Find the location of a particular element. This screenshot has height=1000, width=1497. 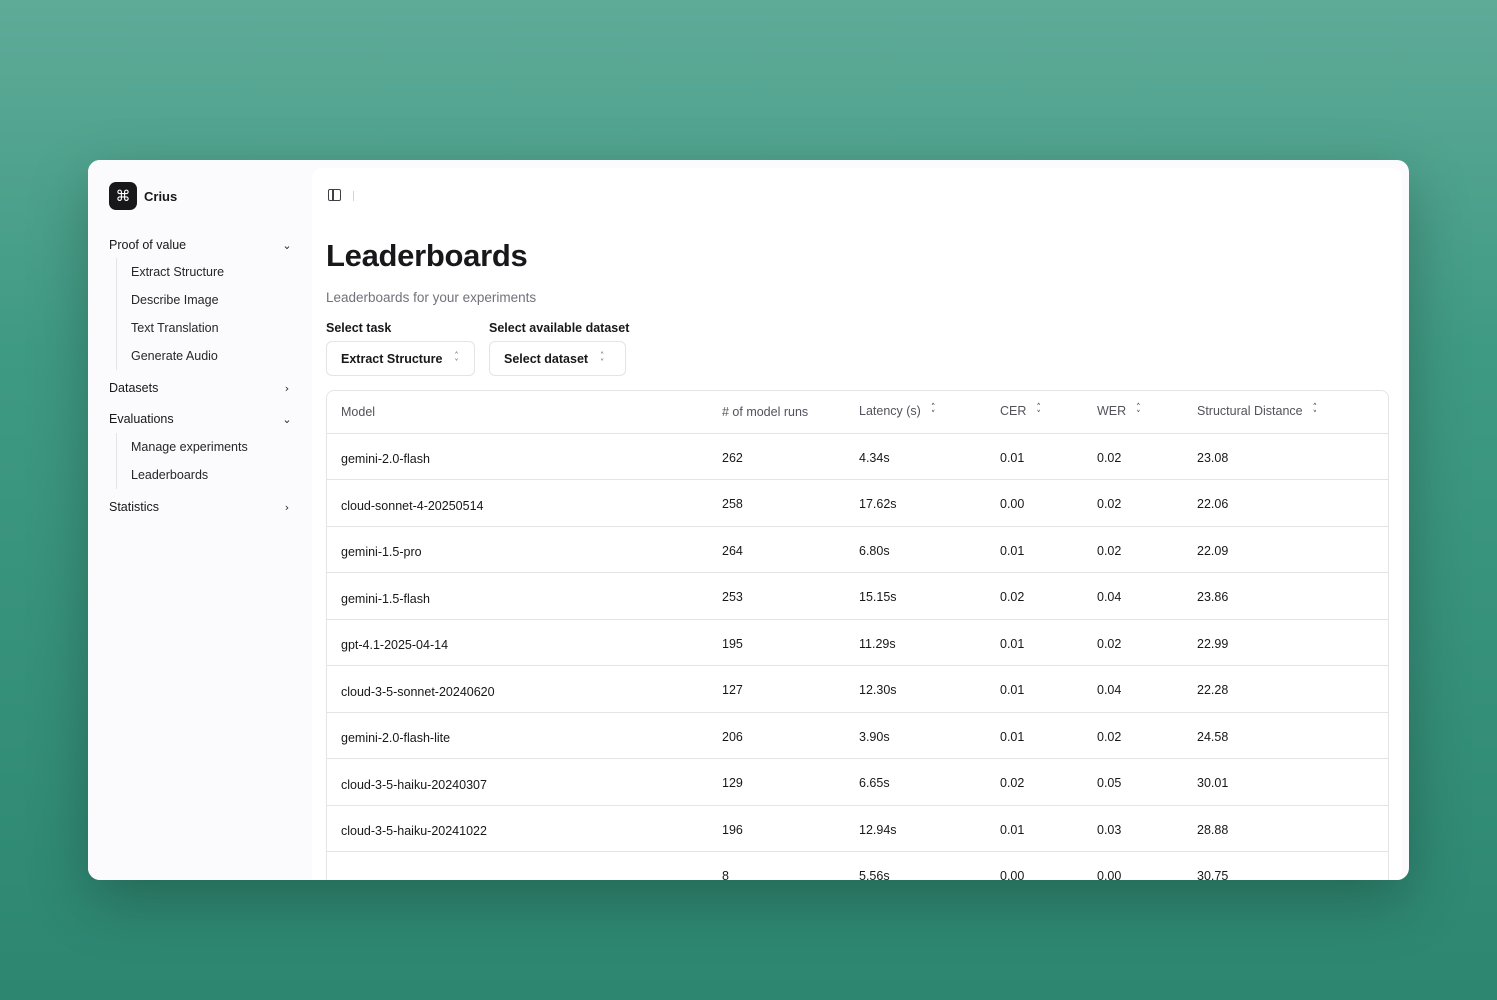

dataset-select-label: Select available dataset is located at coordinates (559, 328).